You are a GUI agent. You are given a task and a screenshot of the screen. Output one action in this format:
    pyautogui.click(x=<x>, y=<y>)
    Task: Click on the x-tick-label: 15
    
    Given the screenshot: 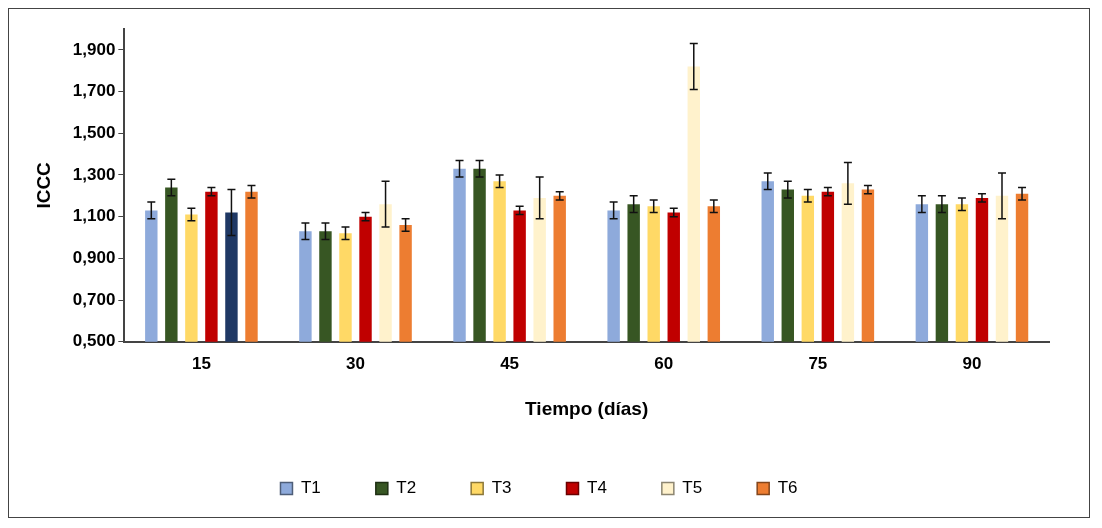 What is the action you would take?
    pyautogui.click(x=201, y=363)
    